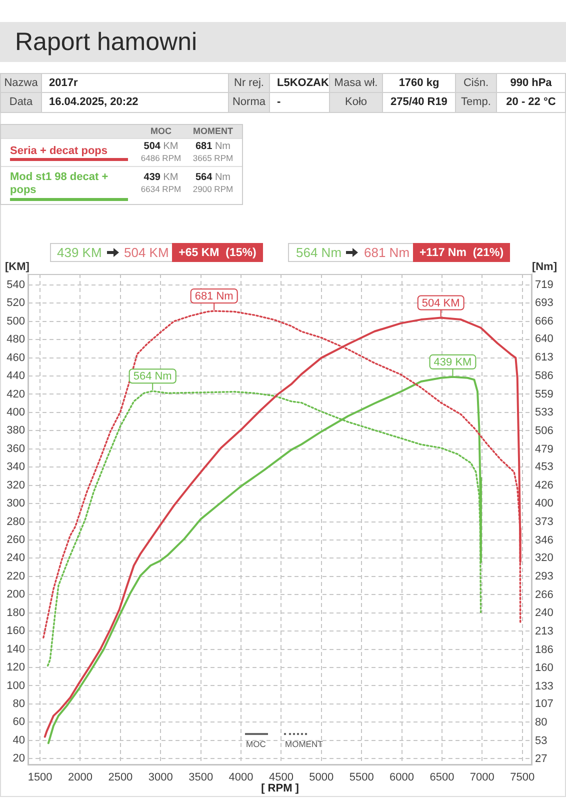 The image size is (566, 799). Describe the element at coordinates (544, 486) in the screenshot. I see `y2-tick-label: 426` at that location.